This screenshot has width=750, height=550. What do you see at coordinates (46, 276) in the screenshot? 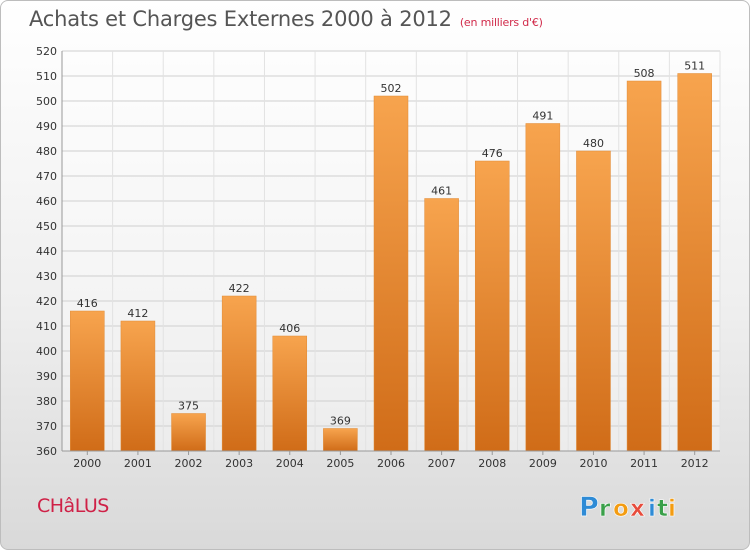
I see `y-tick-label: 430` at bounding box center [46, 276].